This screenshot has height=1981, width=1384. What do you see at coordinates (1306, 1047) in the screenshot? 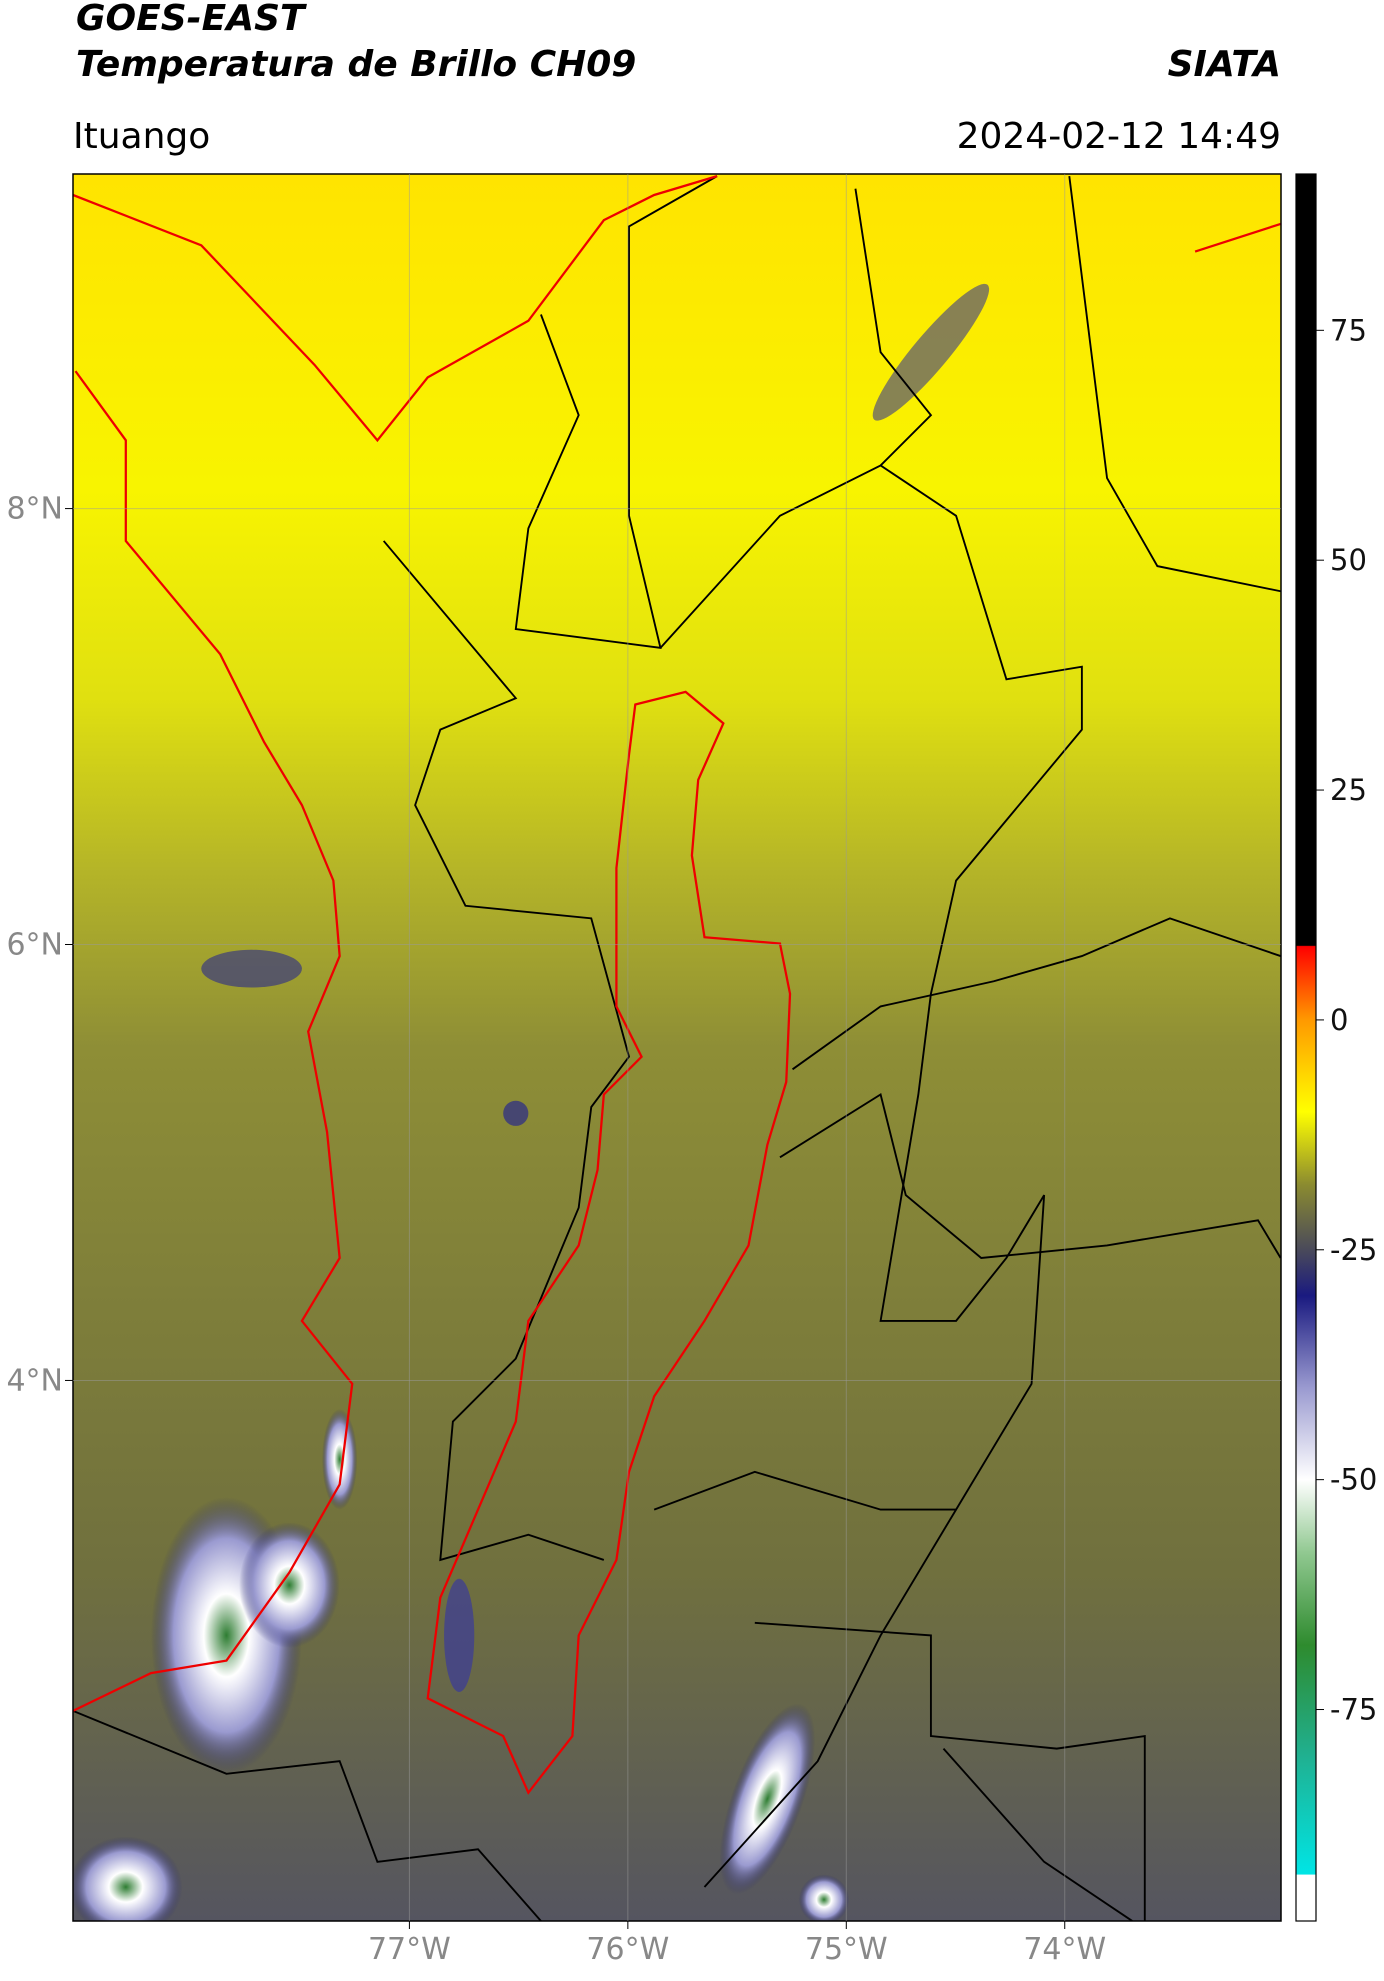
I see `colorbar` at bounding box center [1306, 1047].